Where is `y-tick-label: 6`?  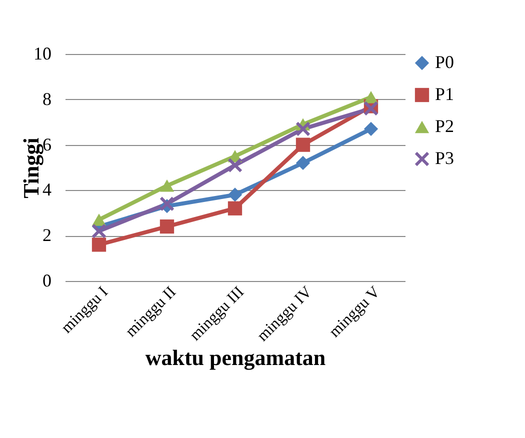
y-tick-label: 6 is located at coordinates (47, 144).